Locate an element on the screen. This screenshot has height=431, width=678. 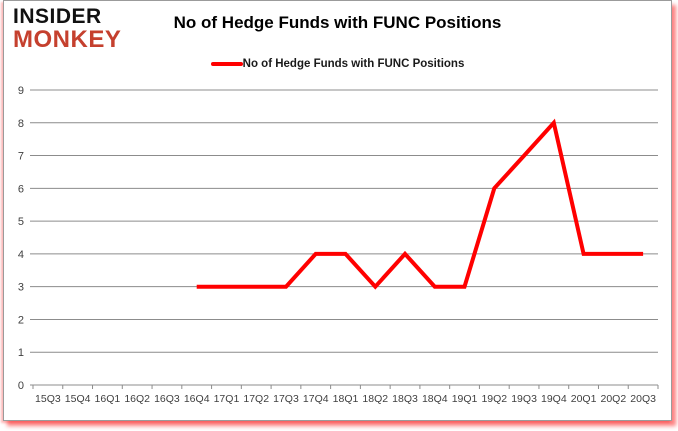
logo-text-monkey: MONKEY is located at coordinates (67, 39).